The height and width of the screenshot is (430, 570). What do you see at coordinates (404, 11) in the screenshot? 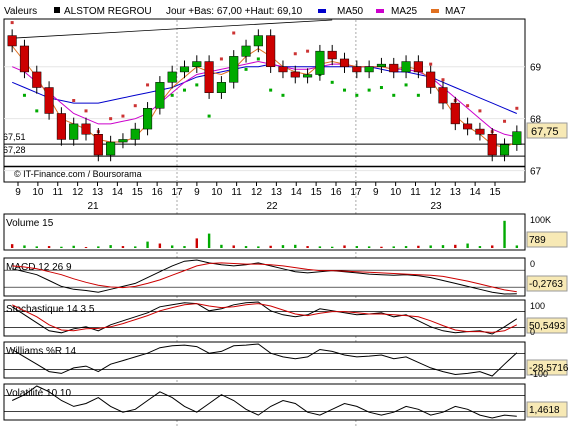
I see `legend-ma25-label: MA25` at bounding box center [404, 11].